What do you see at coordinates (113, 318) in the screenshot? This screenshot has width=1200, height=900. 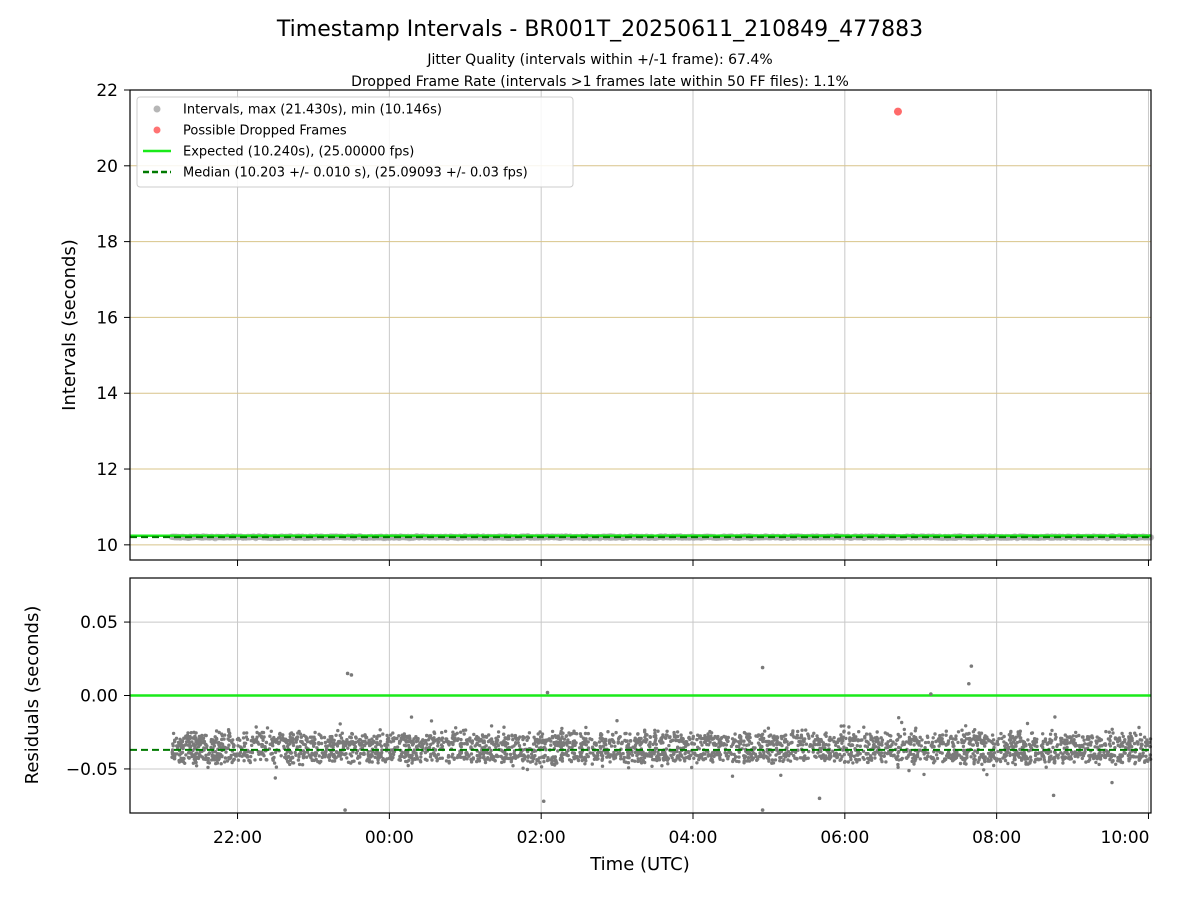 I see `intervals-y-ticks: 10 12 14 16 18 20 22` at bounding box center [113, 318].